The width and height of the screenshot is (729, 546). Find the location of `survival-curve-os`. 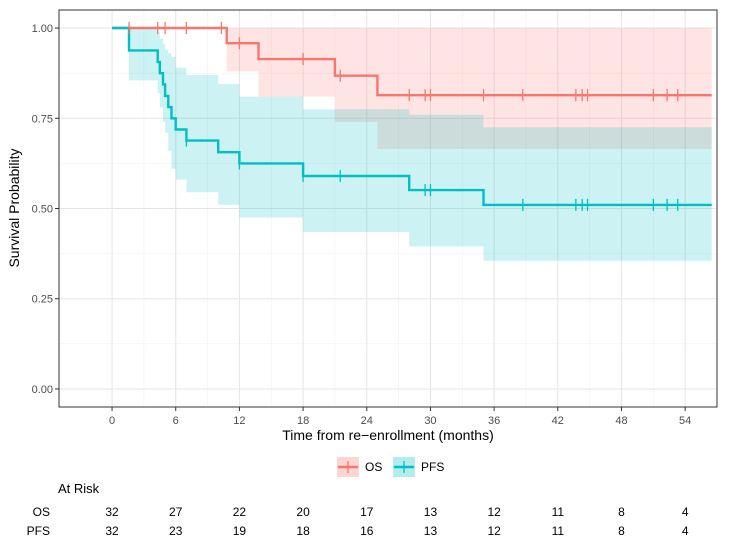

survival-curve-os is located at coordinates (412, 61).